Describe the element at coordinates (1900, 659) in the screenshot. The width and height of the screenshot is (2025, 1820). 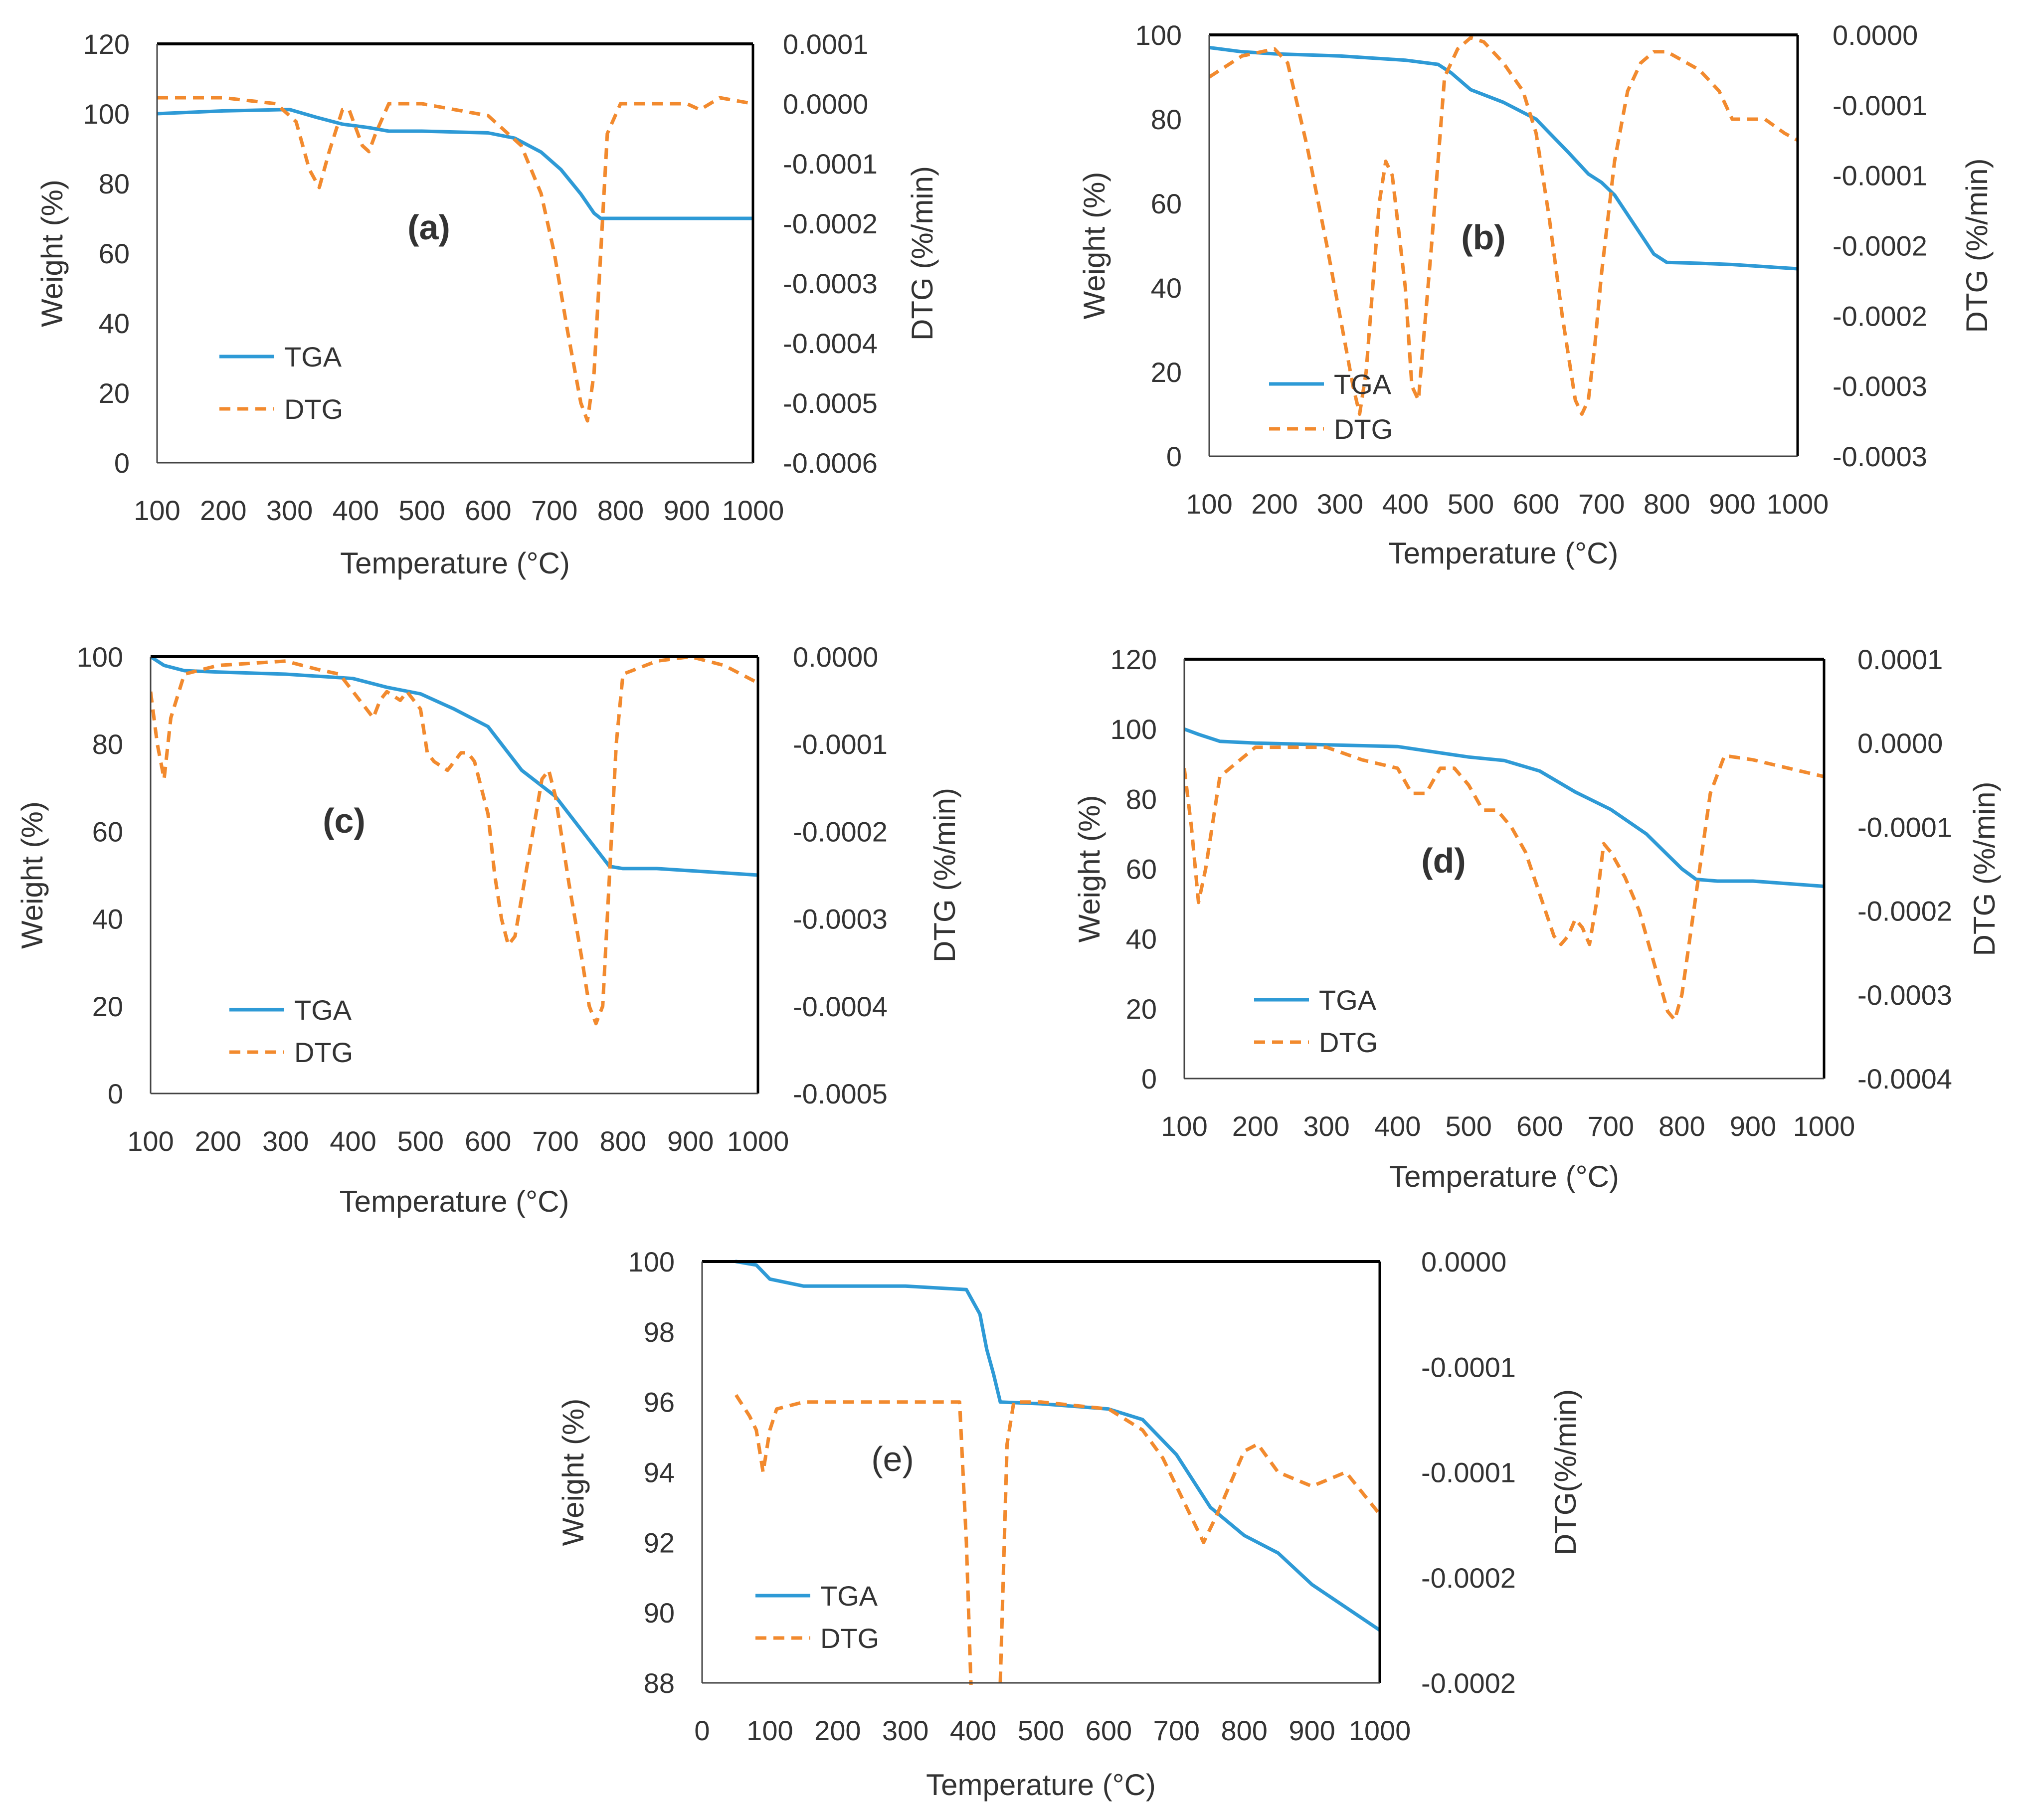
I see `y2-tick-label: 0.0001` at that location.